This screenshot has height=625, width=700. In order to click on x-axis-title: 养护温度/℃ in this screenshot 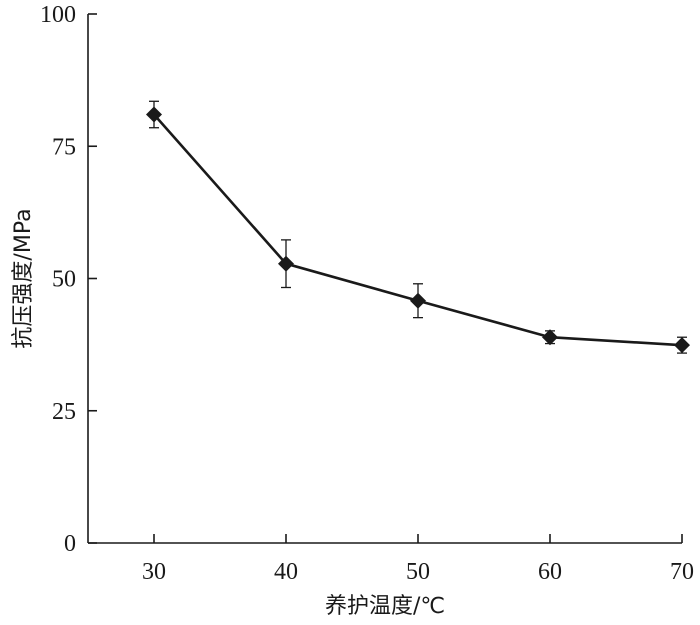, I will do `click(385, 606)`.